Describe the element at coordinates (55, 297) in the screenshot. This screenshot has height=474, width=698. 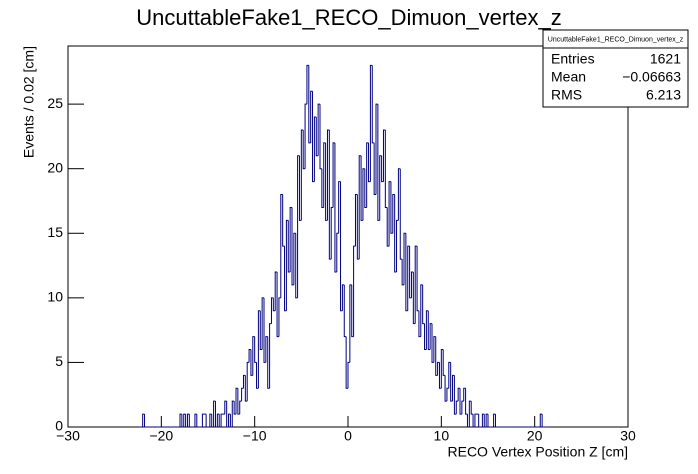
I see `y-tick-label: 10` at that location.